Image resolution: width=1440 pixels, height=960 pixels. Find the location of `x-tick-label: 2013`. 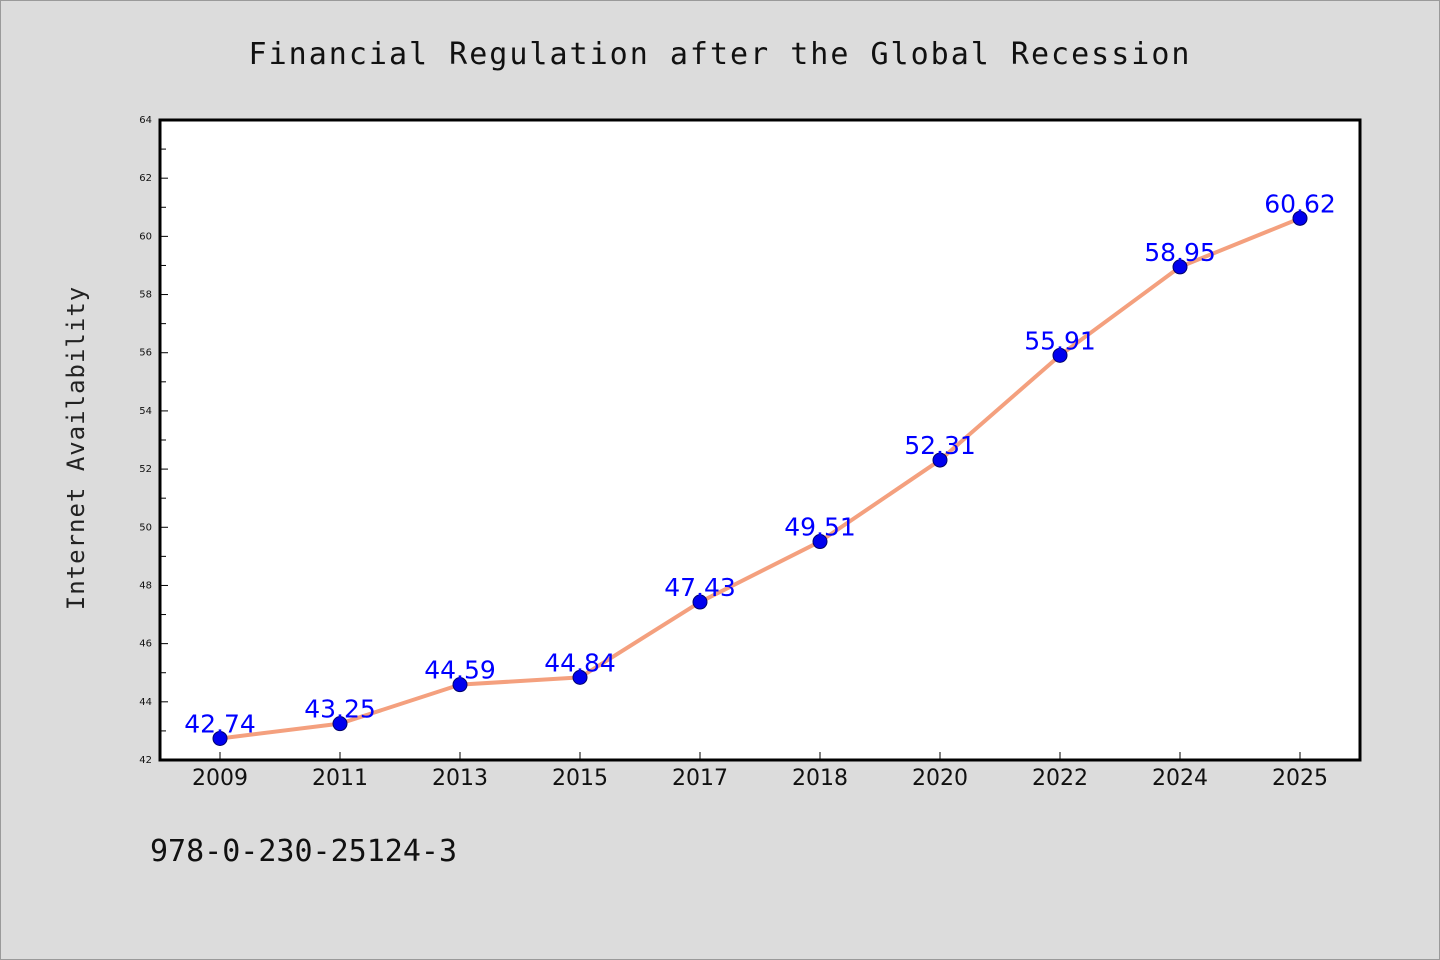

x-tick-label: 2013 is located at coordinates (460, 778).